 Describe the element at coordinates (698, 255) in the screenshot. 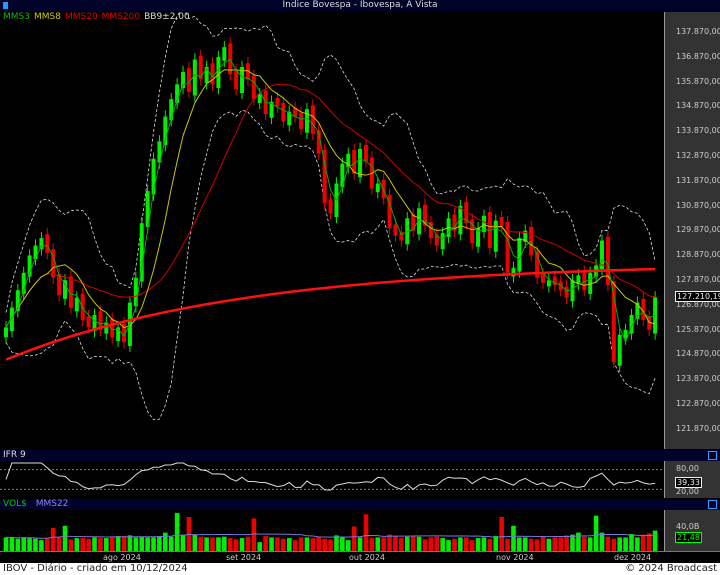

I see `price-tick: 128.870,00` at that location.